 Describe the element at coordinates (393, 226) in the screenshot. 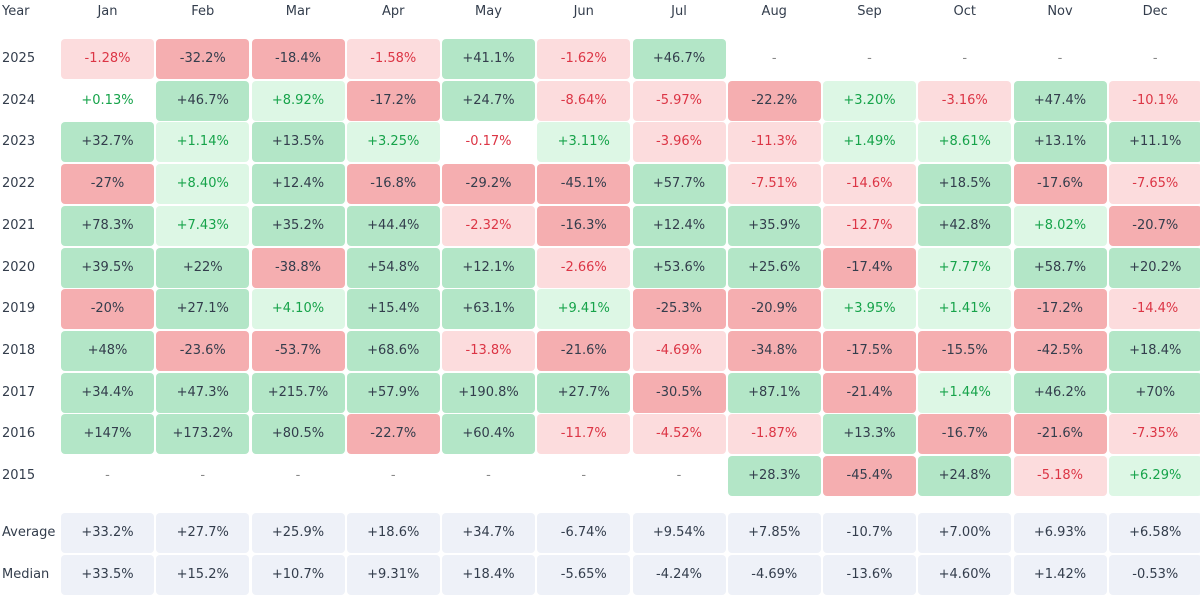

I see `heatmap-cell-2021-apr: +44.4%` at that location.